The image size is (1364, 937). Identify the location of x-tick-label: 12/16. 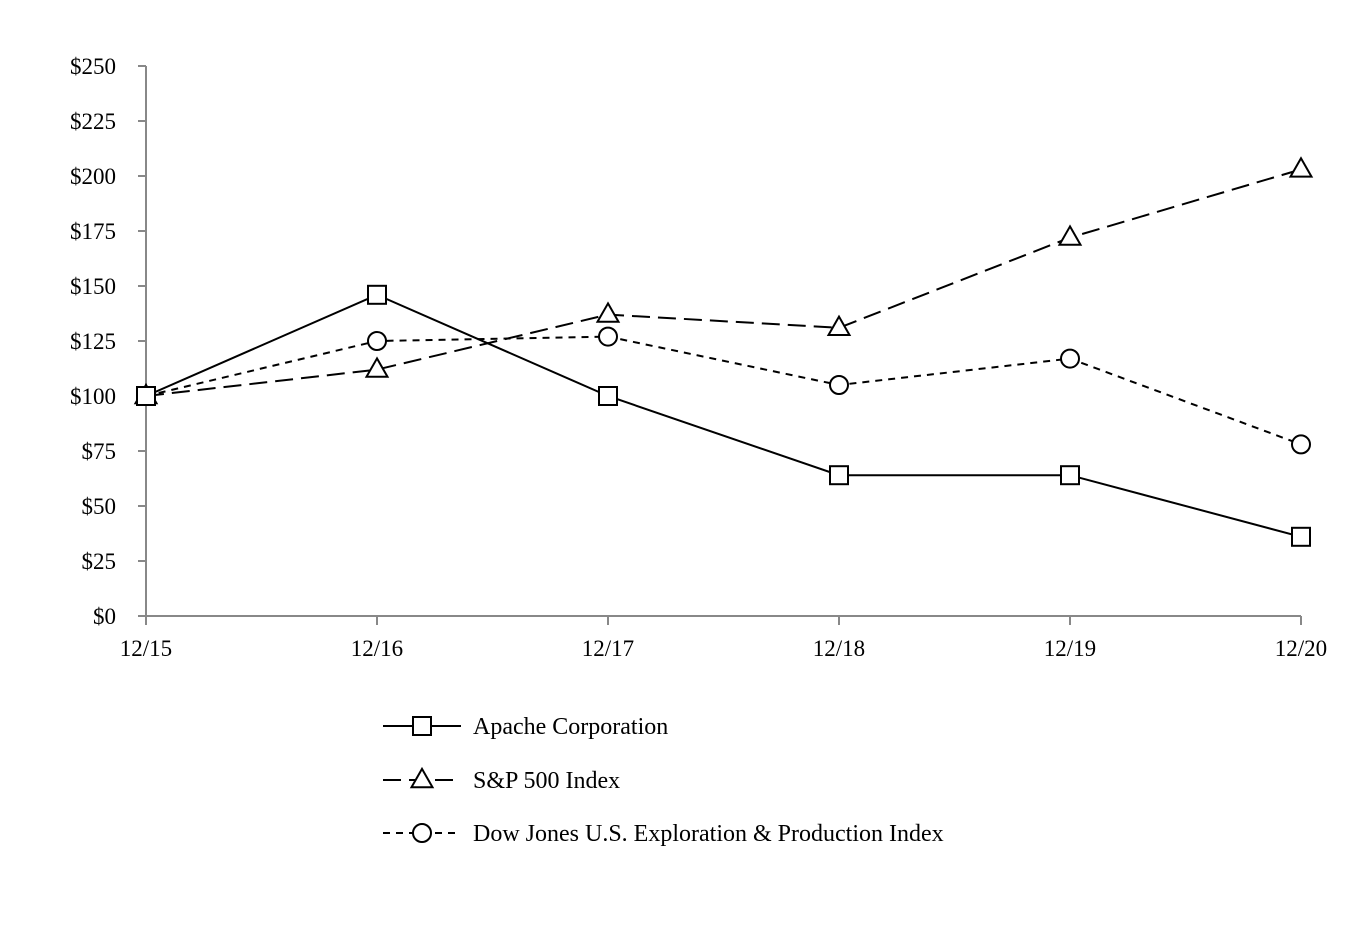
(377, 648).